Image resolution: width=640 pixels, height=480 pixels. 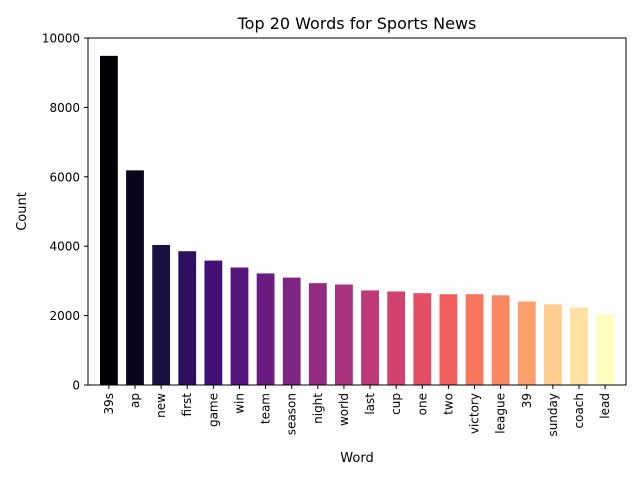 I want to click on x-tick-label: season, so click(x=292, y=414).